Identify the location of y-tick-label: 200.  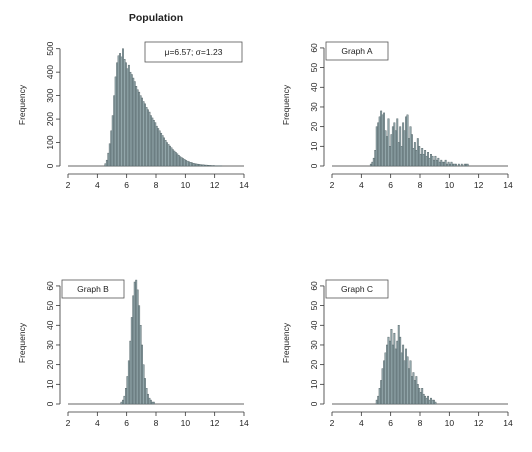
(50, 119).